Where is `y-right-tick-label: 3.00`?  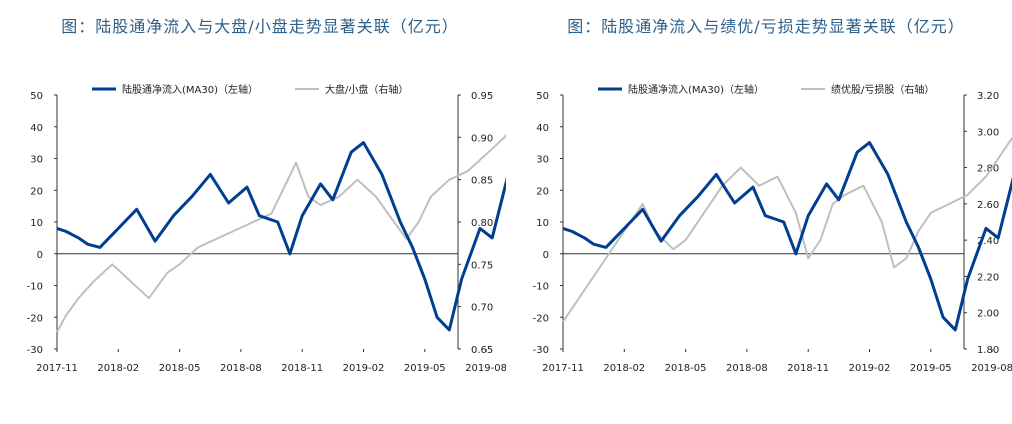 y-right-tick-label: 3.00 is located at coordinates (988, 132).